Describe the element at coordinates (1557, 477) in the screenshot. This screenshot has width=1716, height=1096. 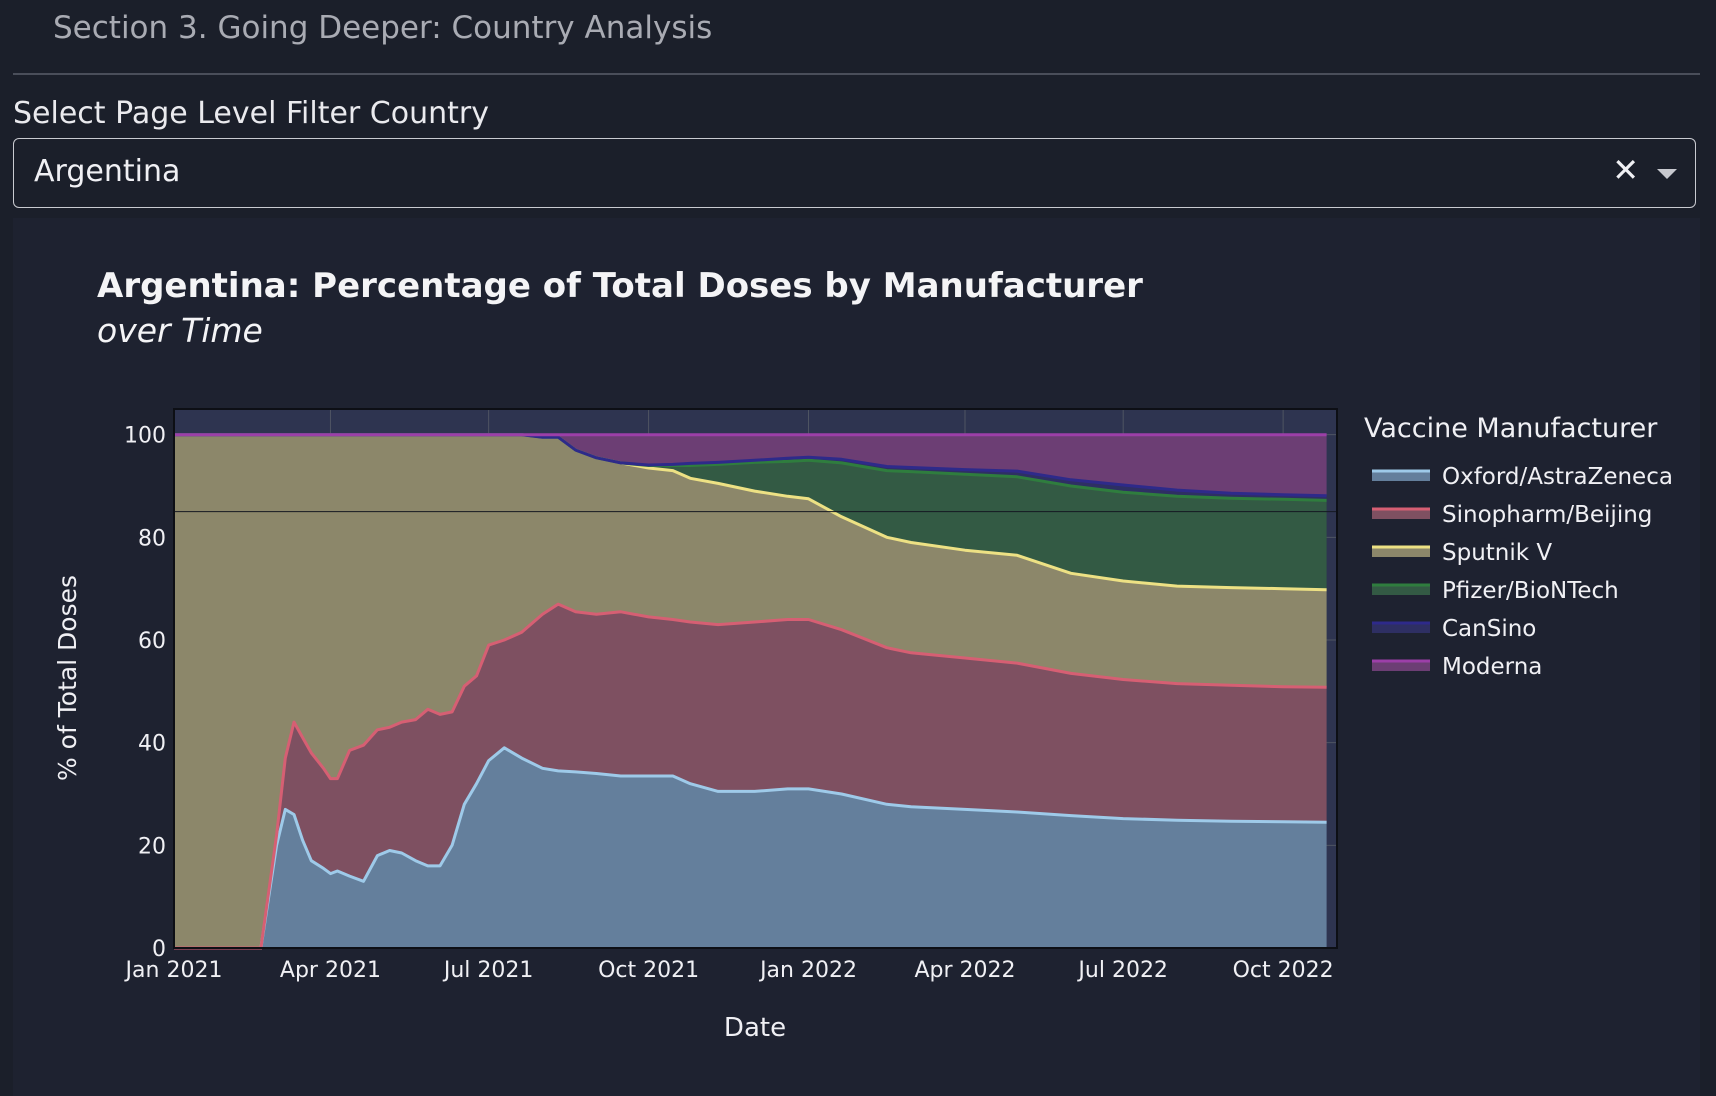
I see `legend-label: Oxford/AstraZeneca` at that location.